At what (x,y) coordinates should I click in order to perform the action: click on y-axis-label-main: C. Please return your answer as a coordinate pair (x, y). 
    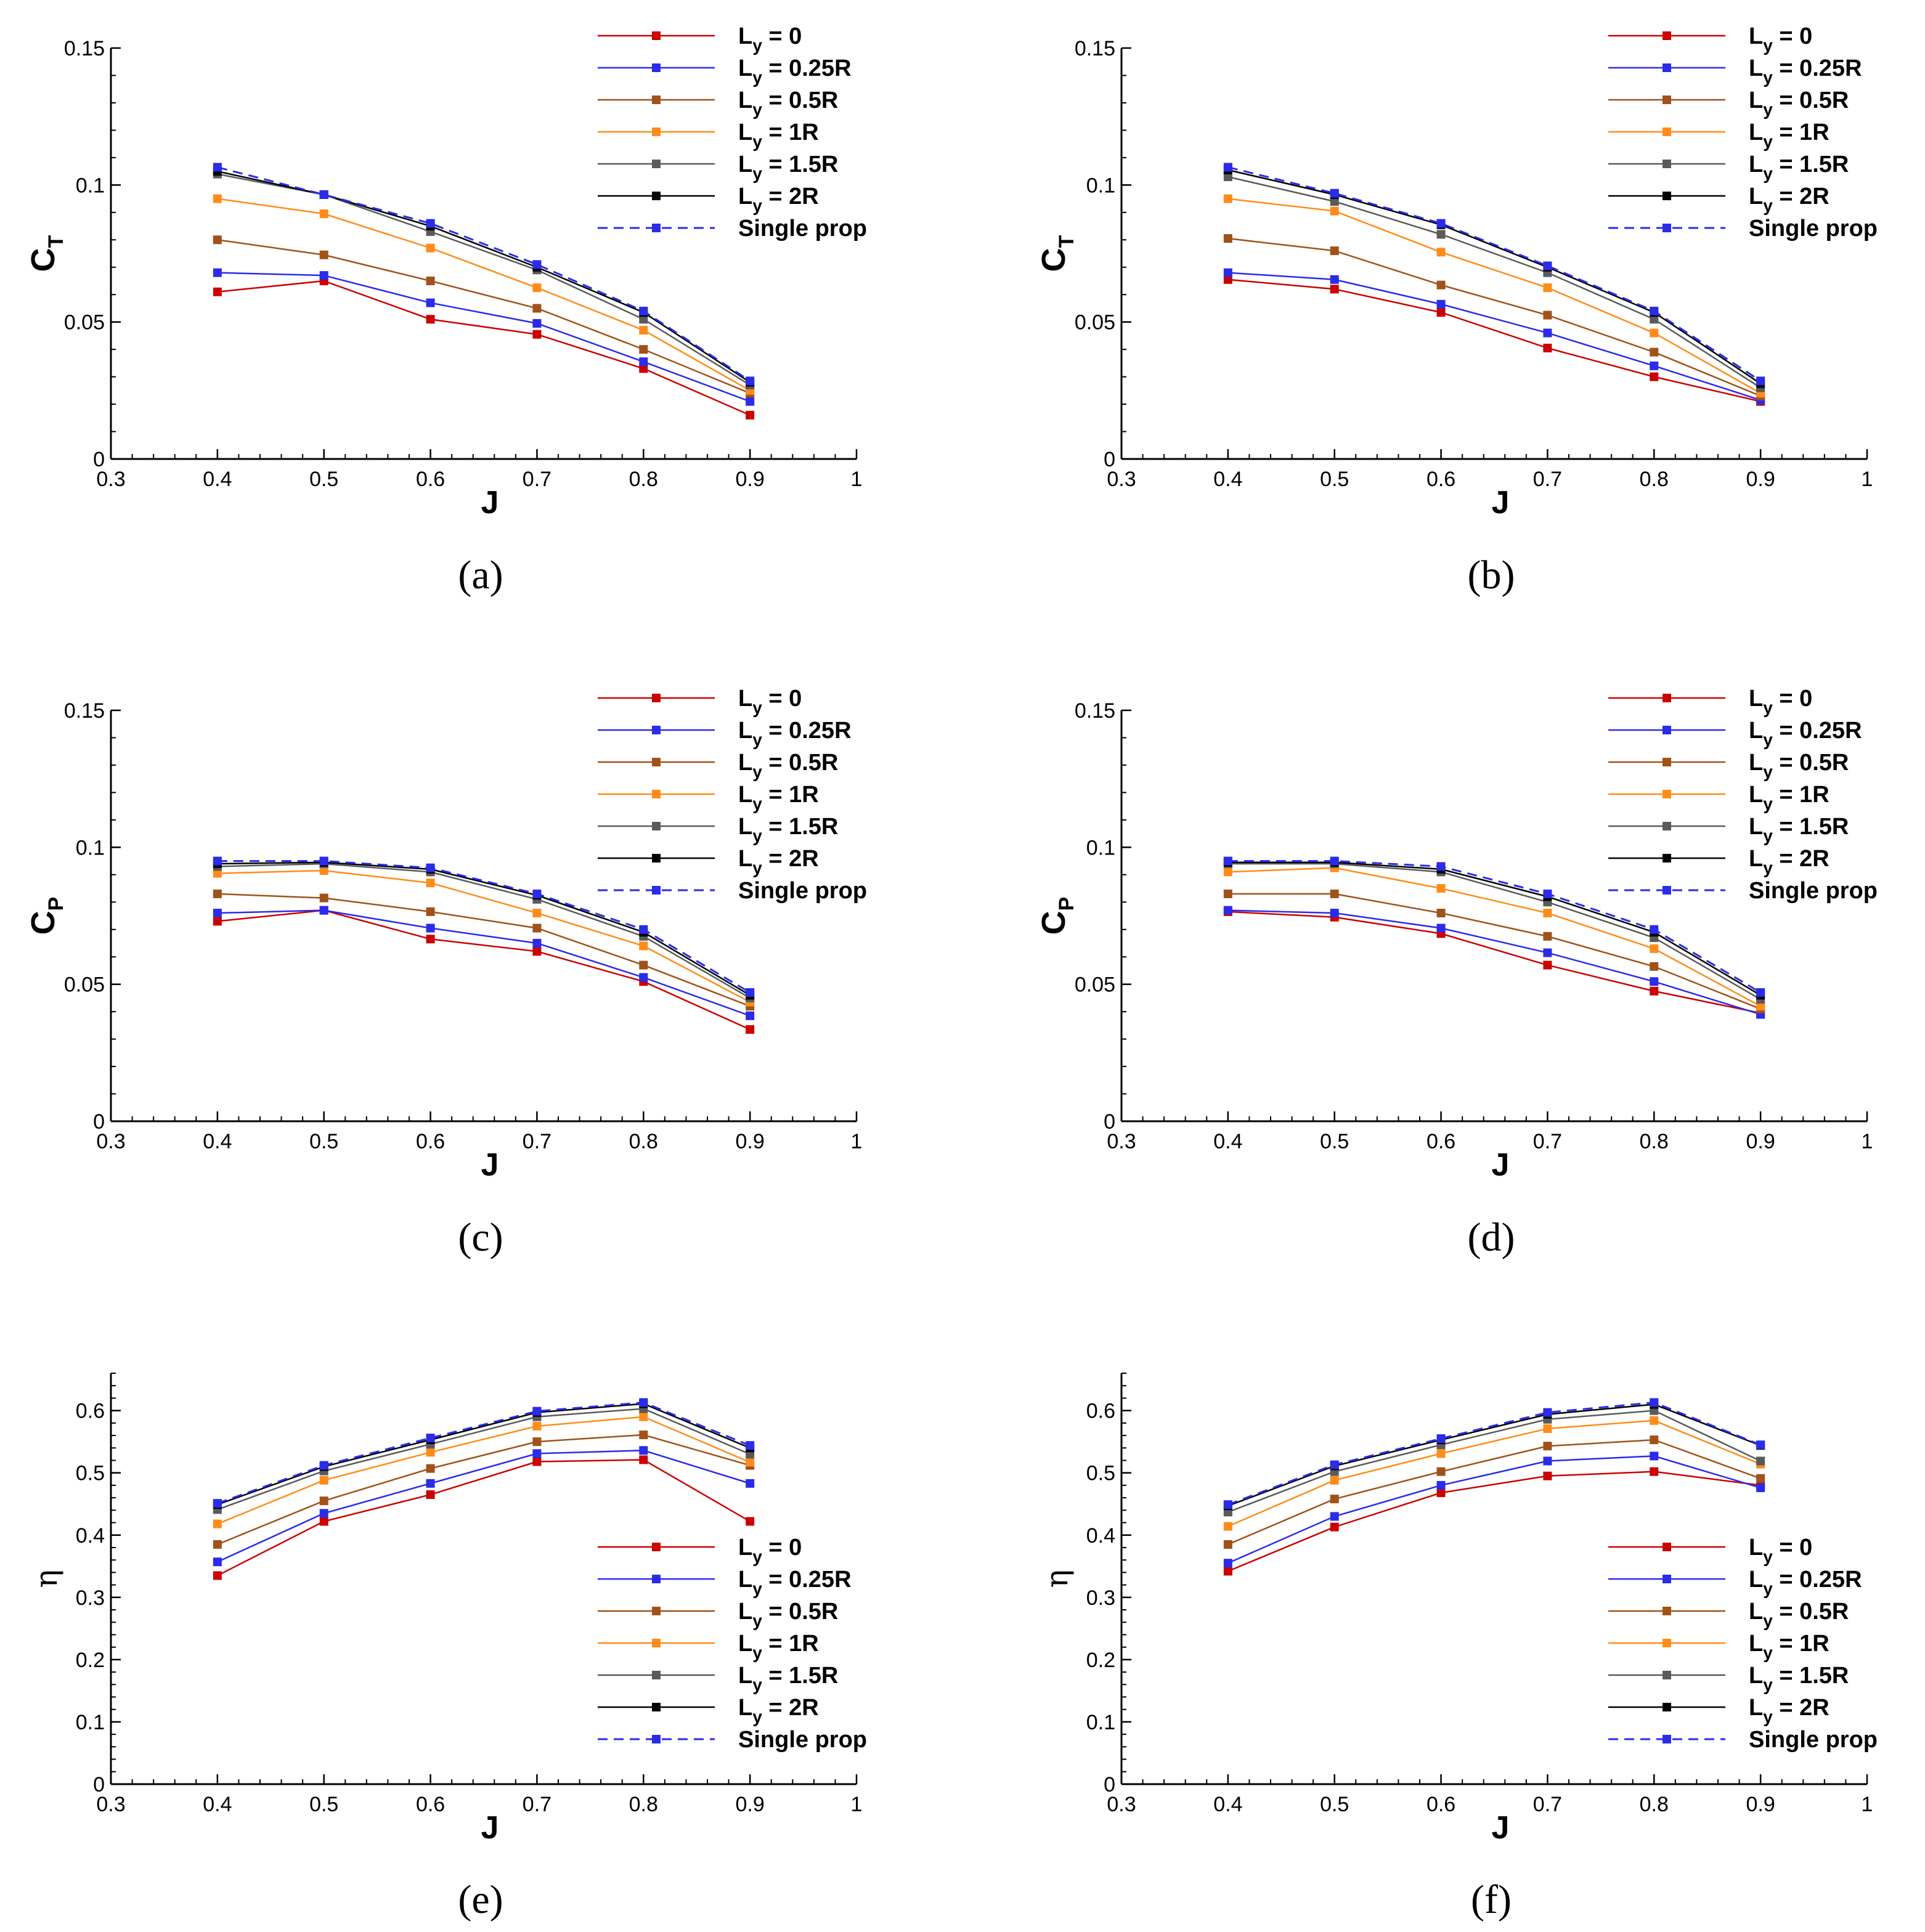
    Looking at the image, I should click on (1053, 923).